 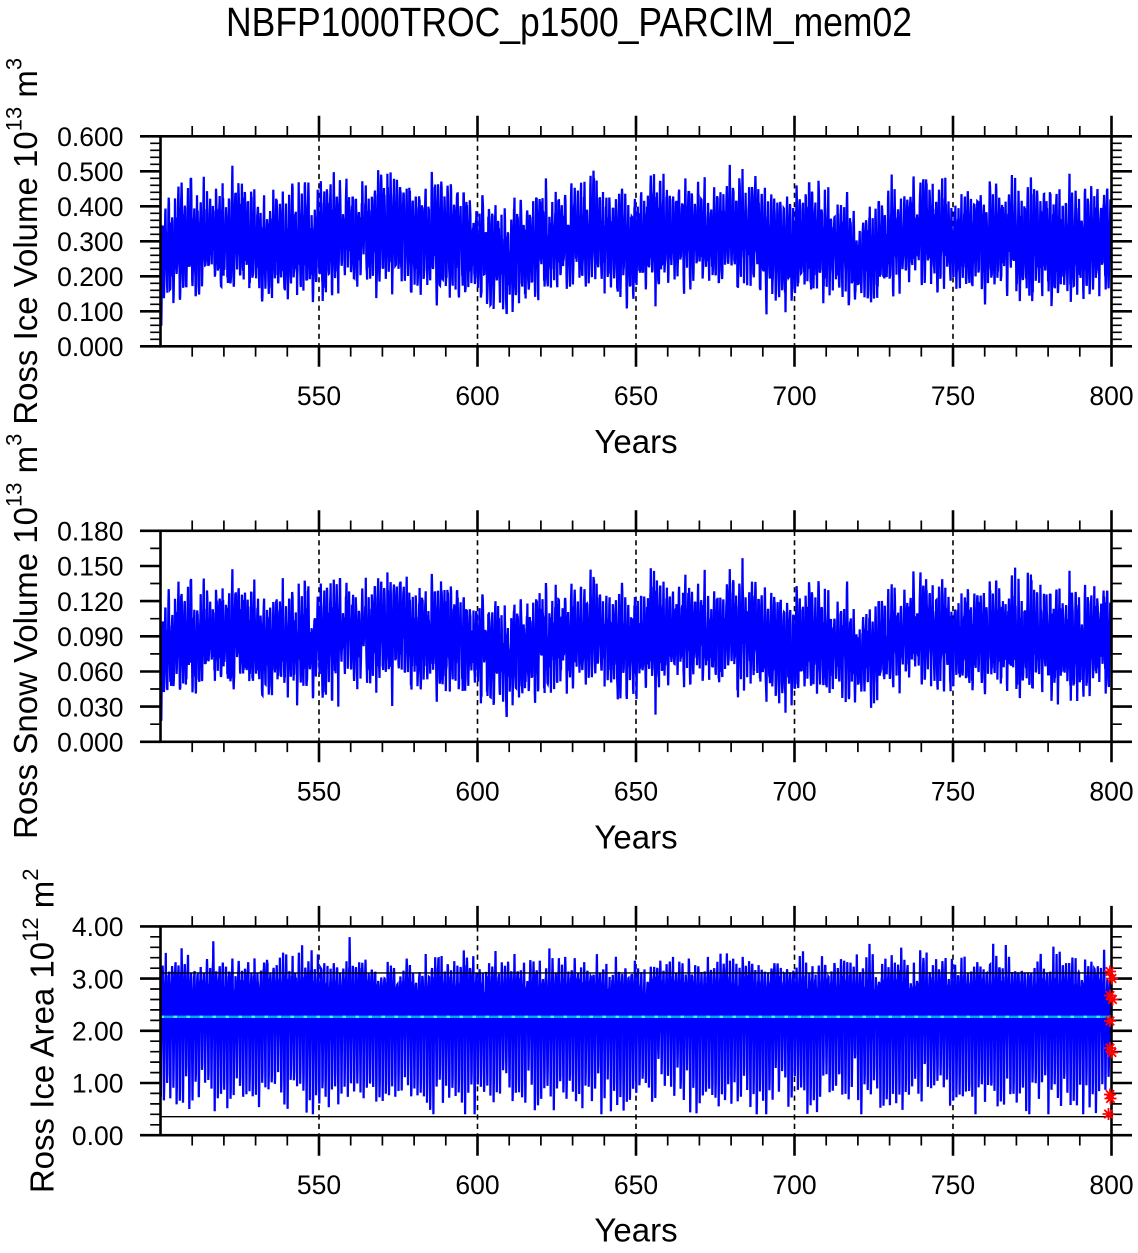 What do you see at coordinates (90, 277) in the screenshot?
I see `svg-text: 0.200` at bounding box center [90, 277].